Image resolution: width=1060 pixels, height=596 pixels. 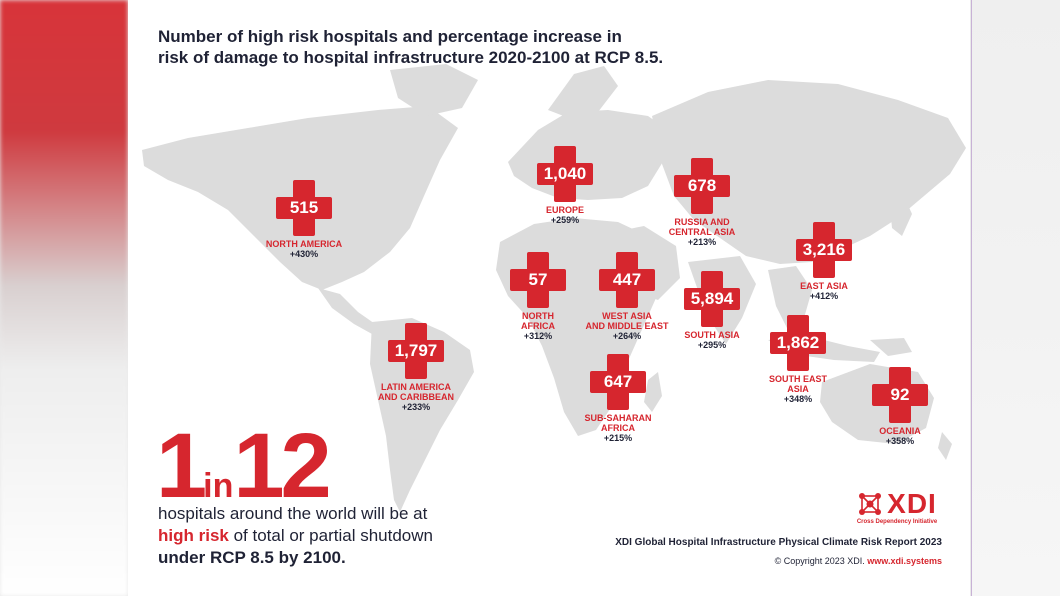 I want to click on landmass-new-guinea, so click(x=891, y=347).